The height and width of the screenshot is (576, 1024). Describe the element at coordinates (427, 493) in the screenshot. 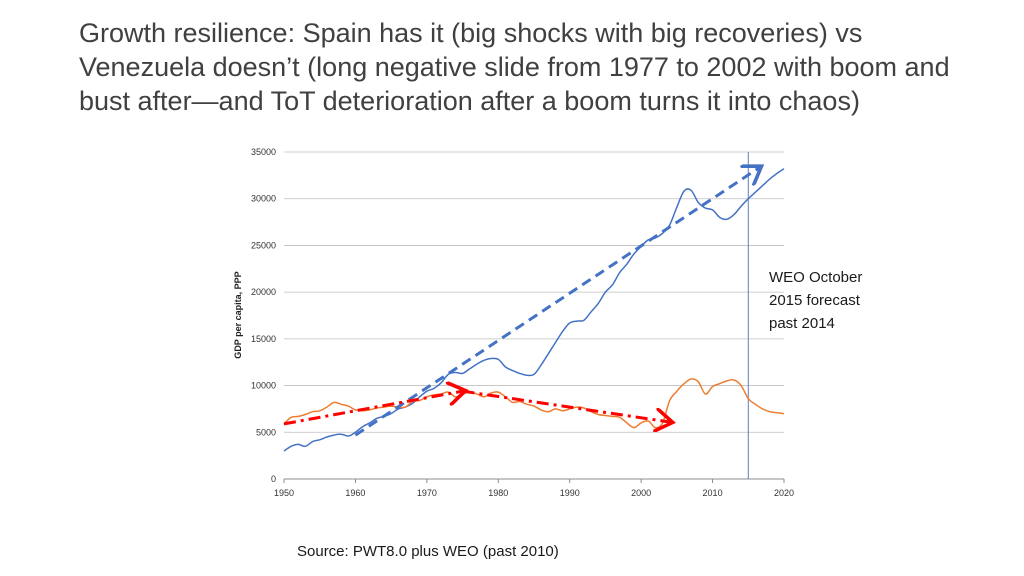

I see `x-tick-label: 1970` at that location.